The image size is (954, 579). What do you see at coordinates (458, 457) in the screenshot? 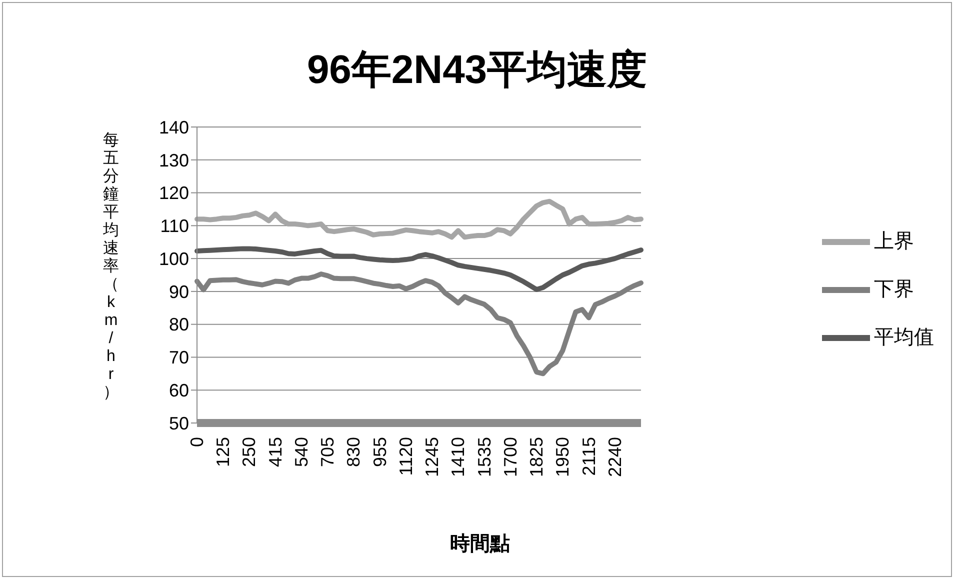
I see `x-tick-label: 1410` at bounding box center [458, 457].